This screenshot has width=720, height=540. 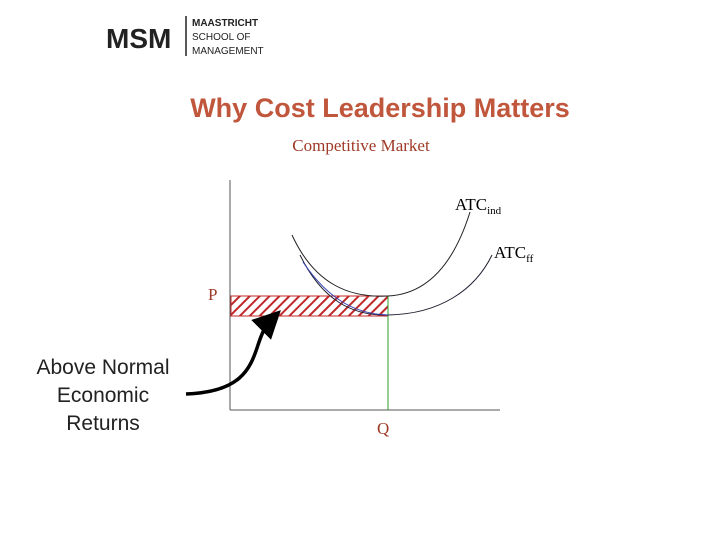 What do you see at coordinates (345, 288) in the screenshot?
I see `atc-ff-curve-segment` at bounding box center [345, 288].